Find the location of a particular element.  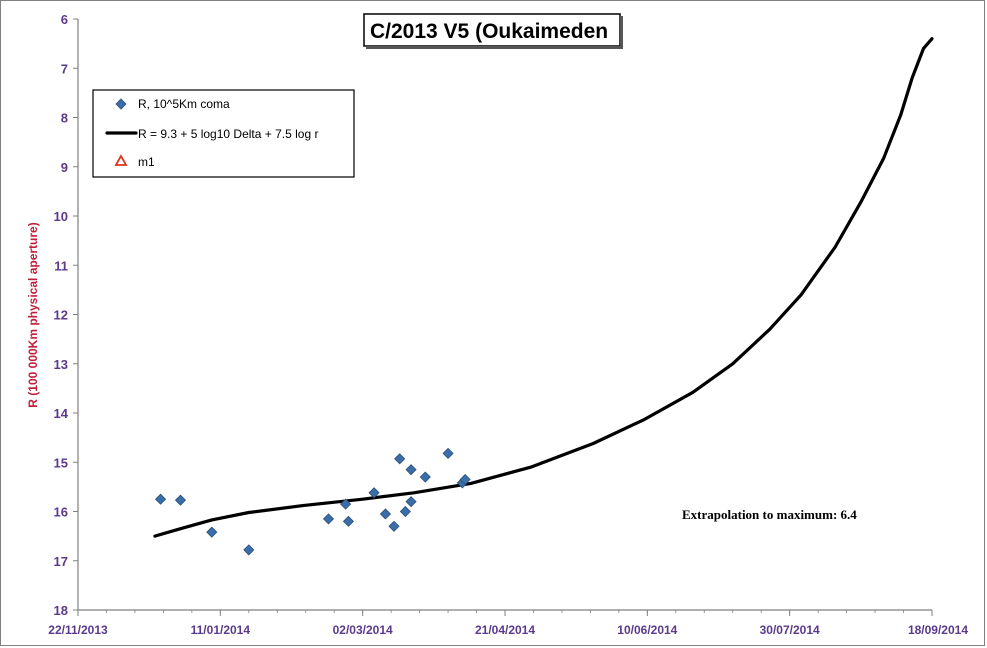

x-tick-label: 22/11/2013 is located at coordinates (78, 630).